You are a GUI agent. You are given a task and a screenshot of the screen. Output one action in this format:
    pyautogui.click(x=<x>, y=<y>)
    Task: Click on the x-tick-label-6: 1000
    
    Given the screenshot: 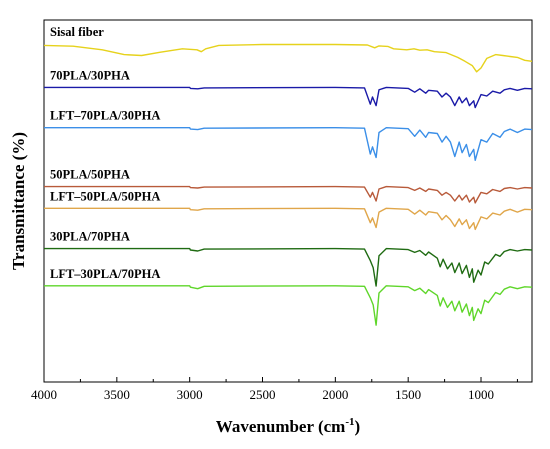 What is the action you would take?
    pyautogui.click(x=481, y=394)
    